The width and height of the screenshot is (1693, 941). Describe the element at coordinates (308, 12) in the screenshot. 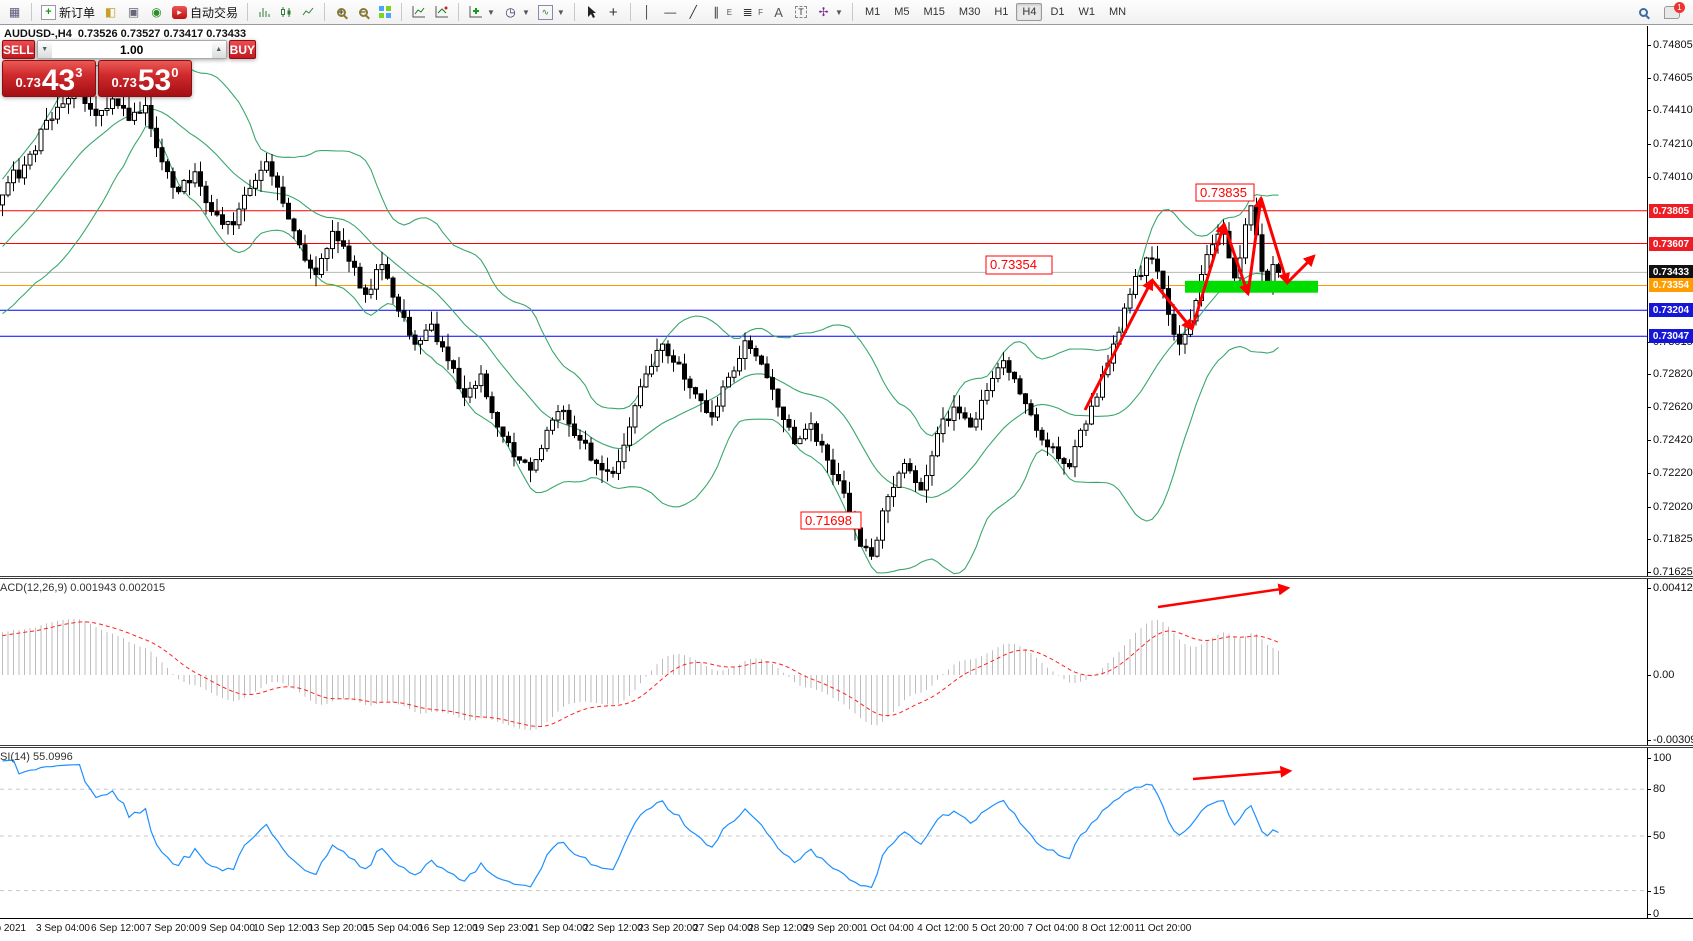

I see `line-chart-mode-button` at that location.